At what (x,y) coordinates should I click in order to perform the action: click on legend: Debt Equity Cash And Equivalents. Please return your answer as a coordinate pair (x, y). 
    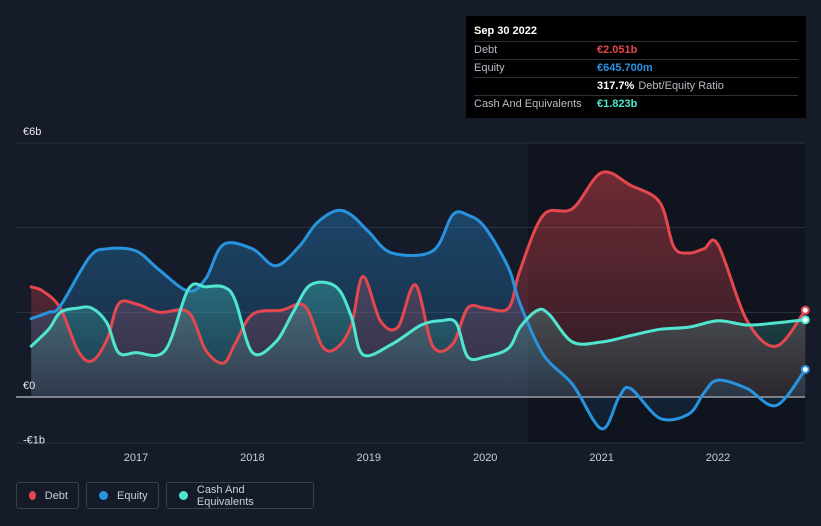
    Looking at the image, I should click on (165, 495).